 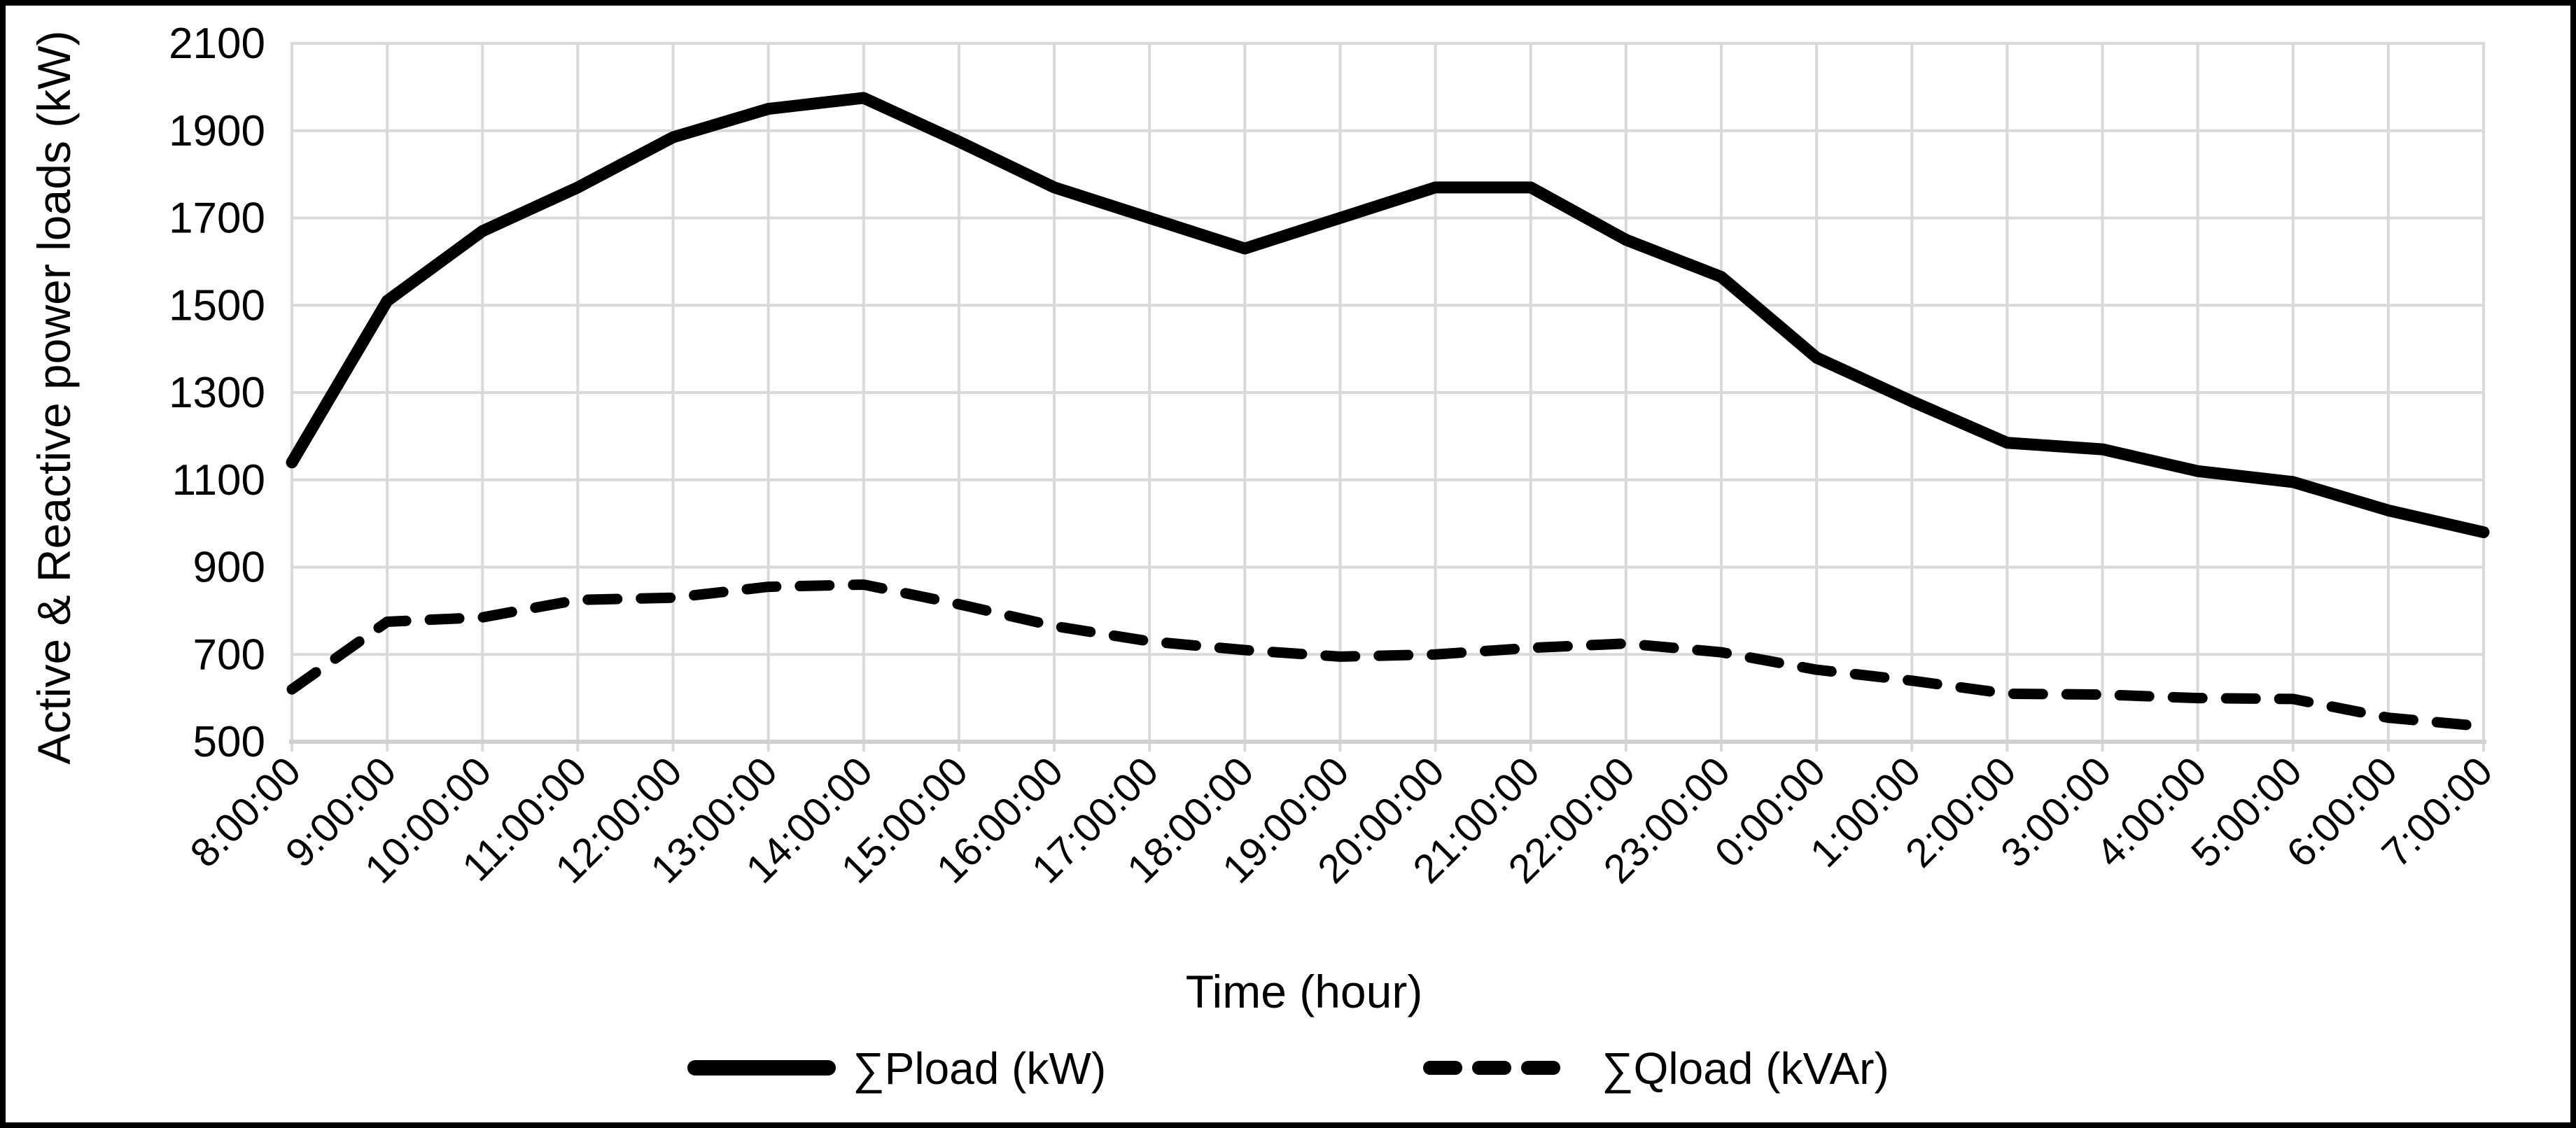 What do you see at coordinates (1288, 1068) in the screenshot?
I see `legend: ∑Pload (kW) ∑Qload (kVAr)` at bounding box center [1288, 1068].